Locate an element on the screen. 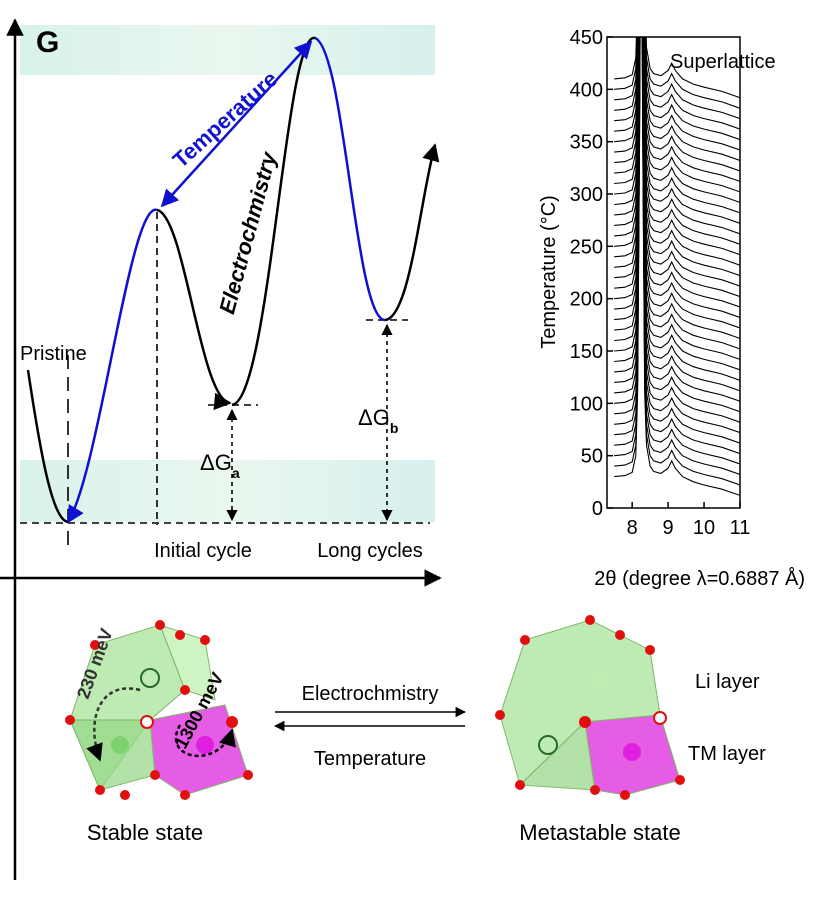  layer-label: TM layer is located at coordinates (727, 754).